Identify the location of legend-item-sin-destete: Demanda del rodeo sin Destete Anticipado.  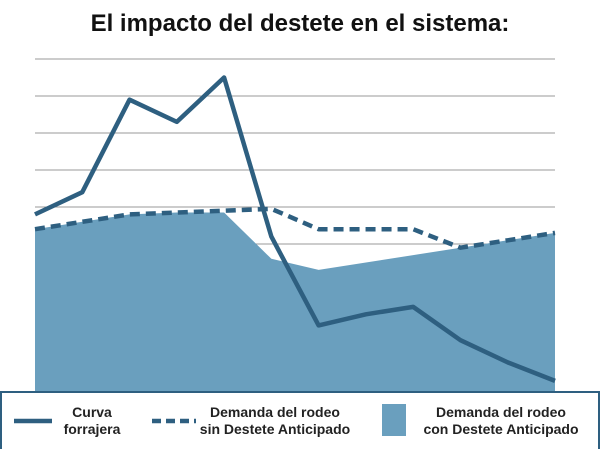
(275, 421).